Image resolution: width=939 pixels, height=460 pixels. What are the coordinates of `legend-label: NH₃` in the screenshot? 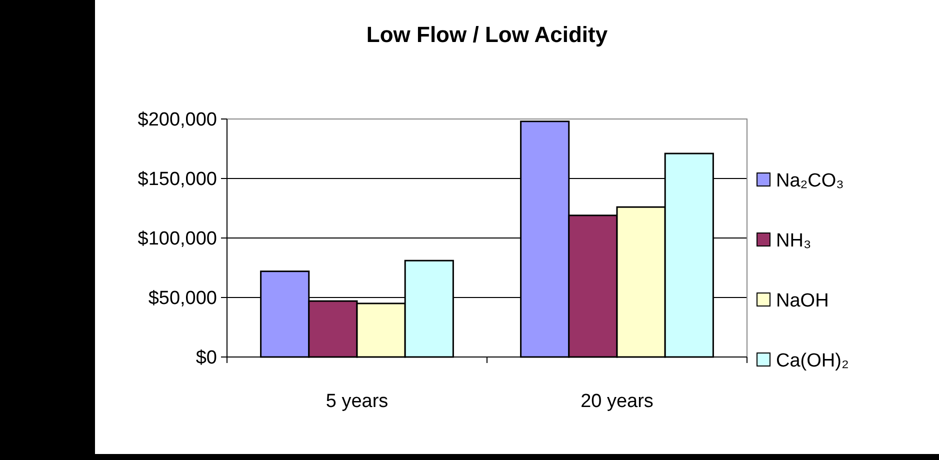 It's located at (794, 241).